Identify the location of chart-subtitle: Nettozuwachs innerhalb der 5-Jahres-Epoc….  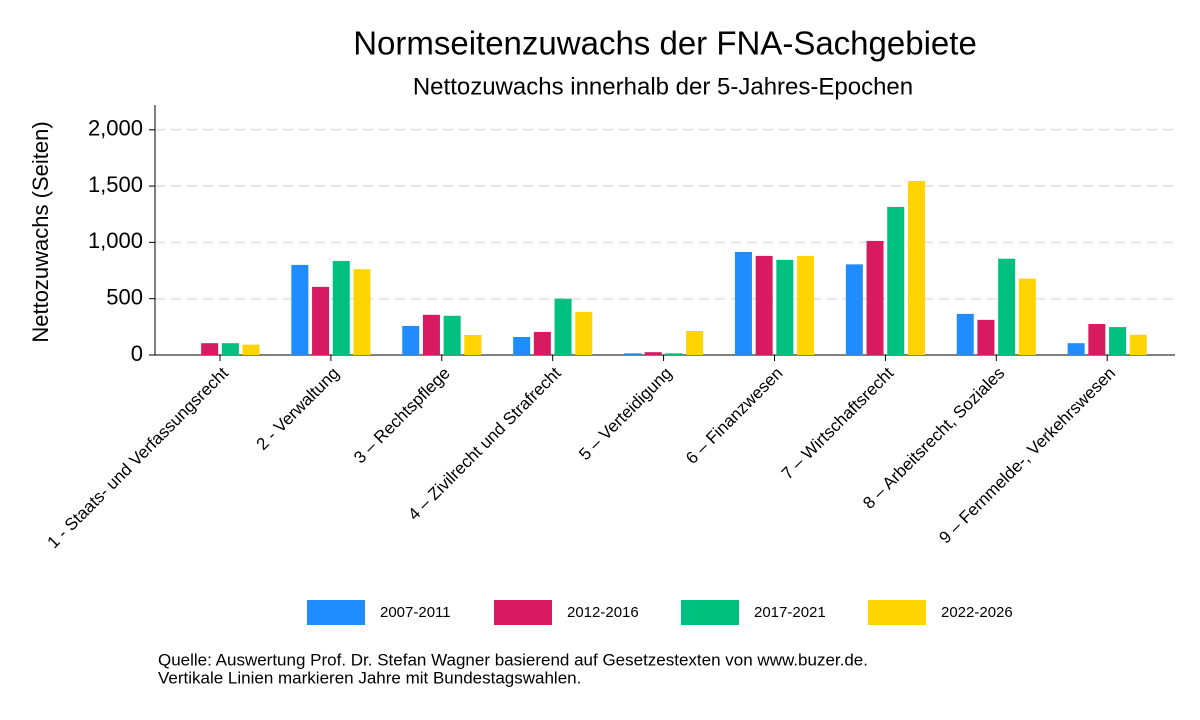
(663, 86).